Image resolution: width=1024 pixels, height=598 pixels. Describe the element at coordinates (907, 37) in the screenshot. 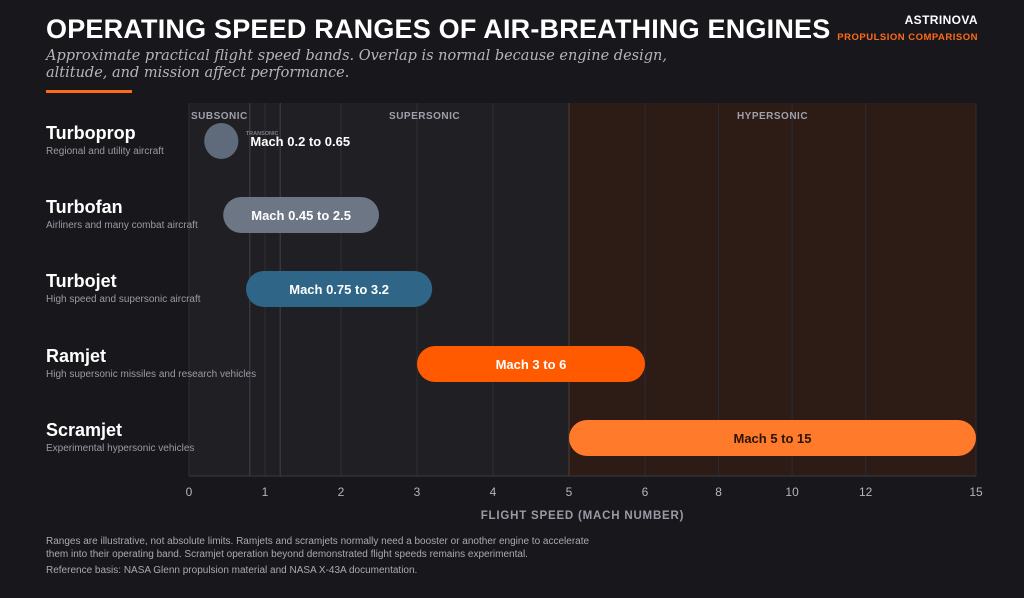

I see `brand-tagline: PROPULSION COMPARISON` at that location.